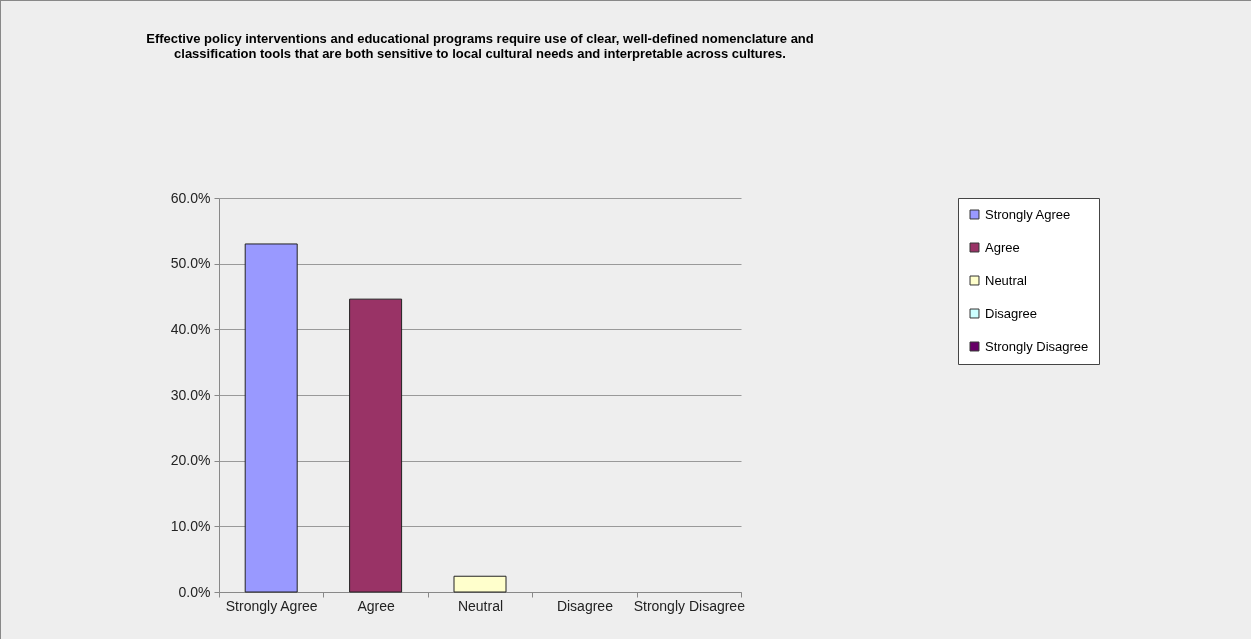 The height and width of the screenshot is (639, 1251). I want to click on x-tick-label: Strongly Disagree, so click(689, 605).